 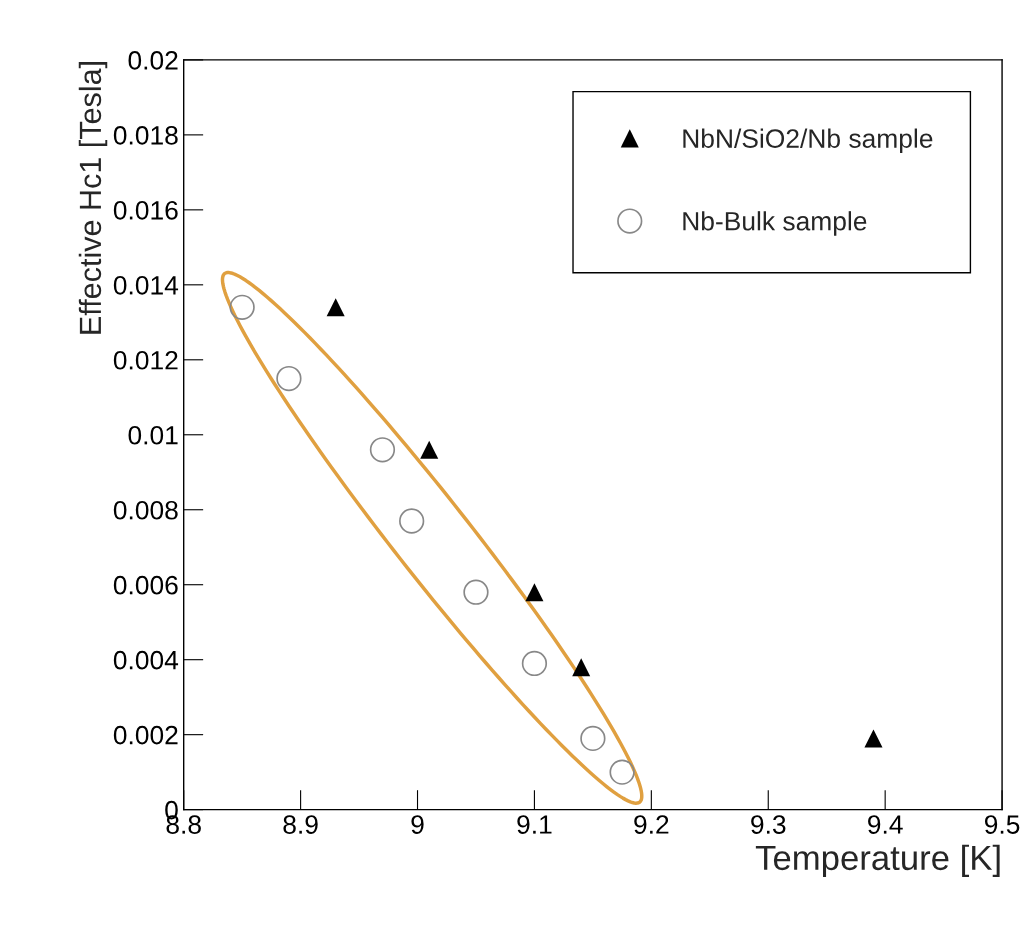 I want to click on legend-label: NbN/SiO2/Nb sample, so click(x=808, y=141).